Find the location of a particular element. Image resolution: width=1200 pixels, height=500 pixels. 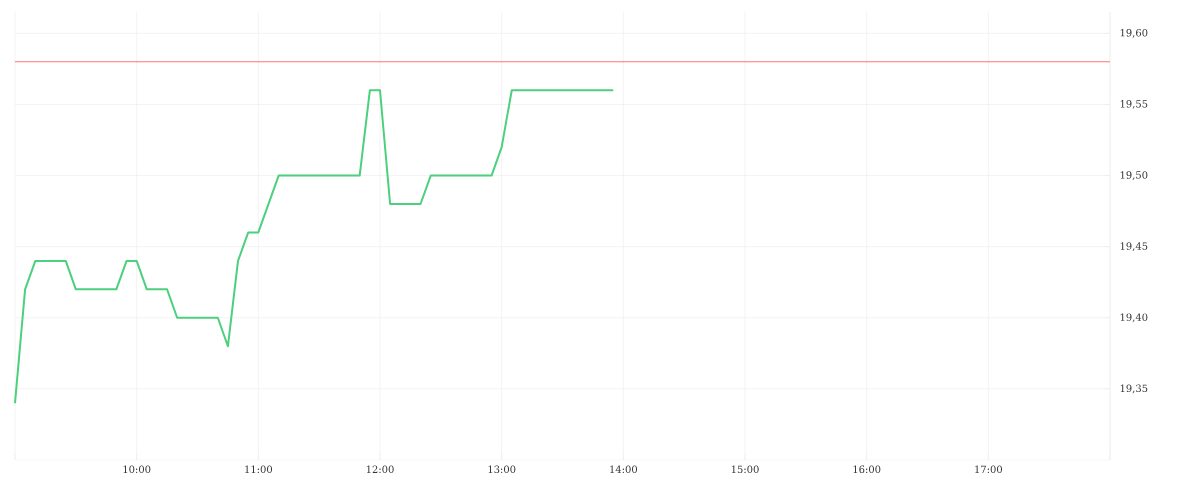

x-tick-label: 13:00 is located at coordinates (502, 469).